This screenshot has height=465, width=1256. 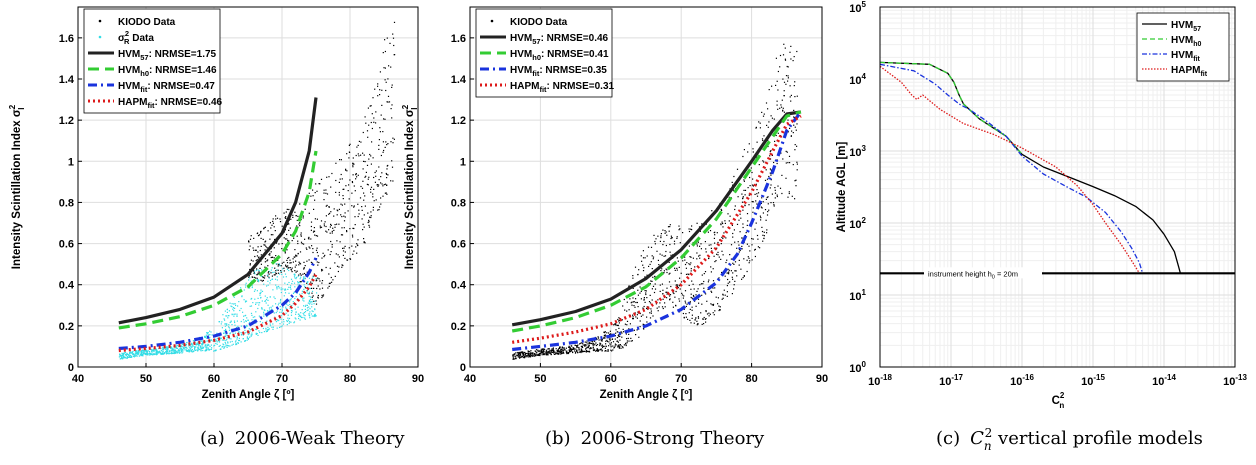 What do you see at coordinates (67, 80) in the screenshot?
I see `y-tick-label: 1.4` at bounding box center [67, 80].